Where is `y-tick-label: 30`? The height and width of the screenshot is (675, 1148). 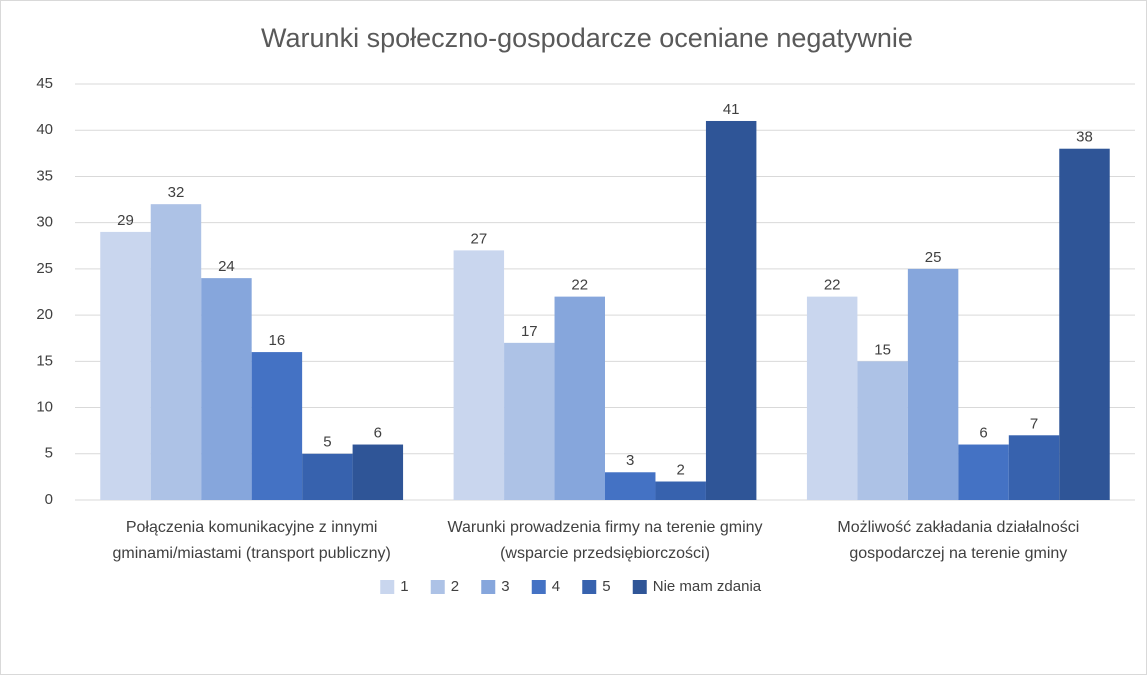
y-tick-label: 30 is located at coordinates (44, 222).